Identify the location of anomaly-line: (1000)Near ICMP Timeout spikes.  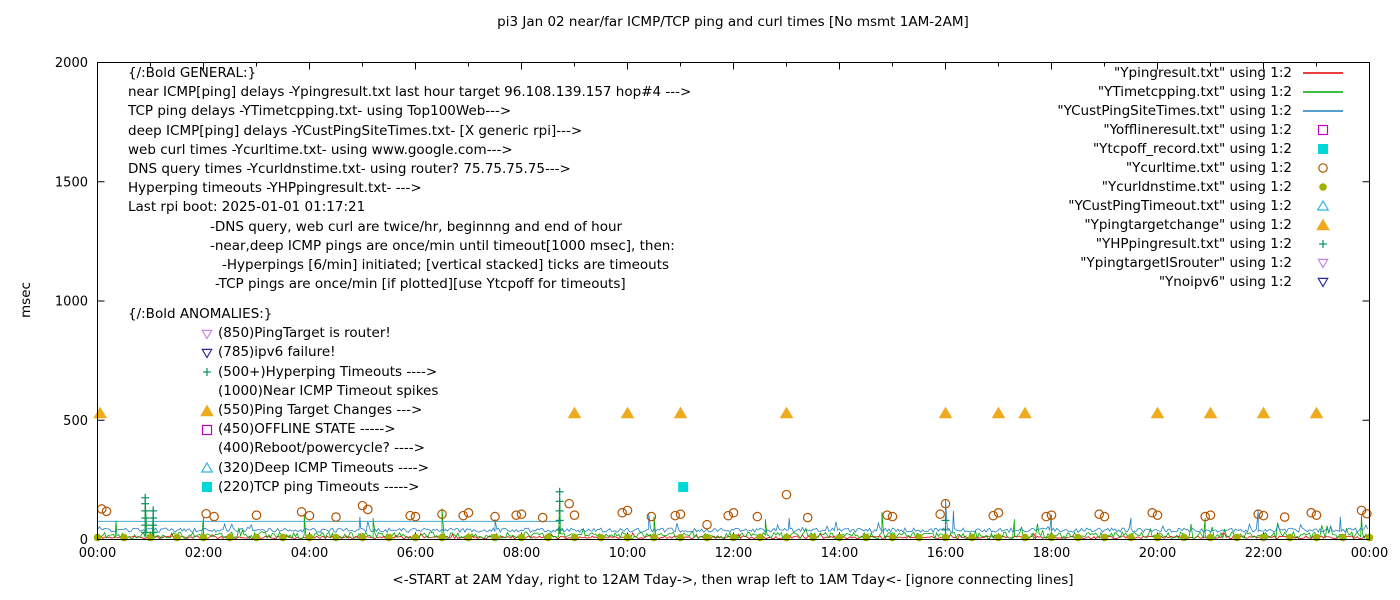
(318, 391).